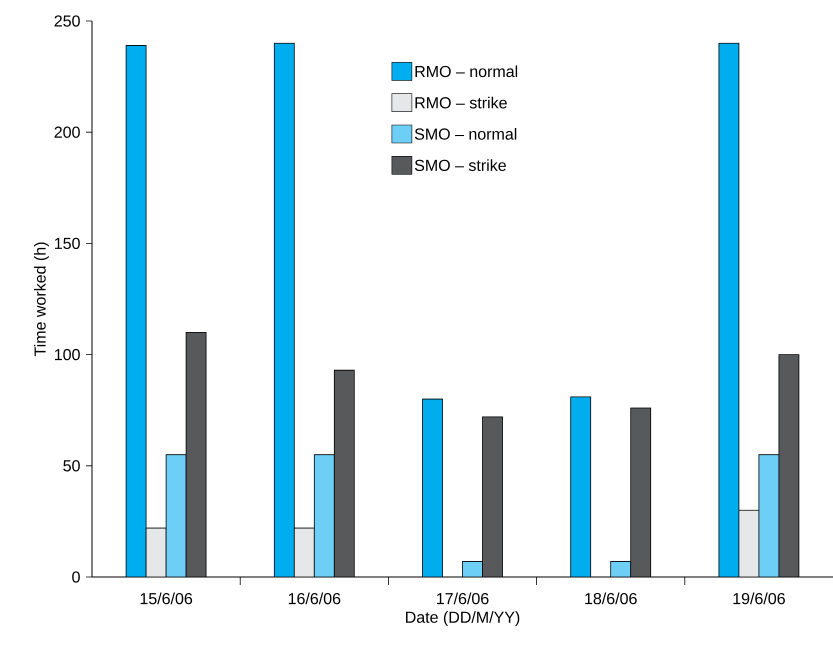 The width and height of the screenshot is (833, 645). I want to click on y-tick-label: 50, so click(71, 466).